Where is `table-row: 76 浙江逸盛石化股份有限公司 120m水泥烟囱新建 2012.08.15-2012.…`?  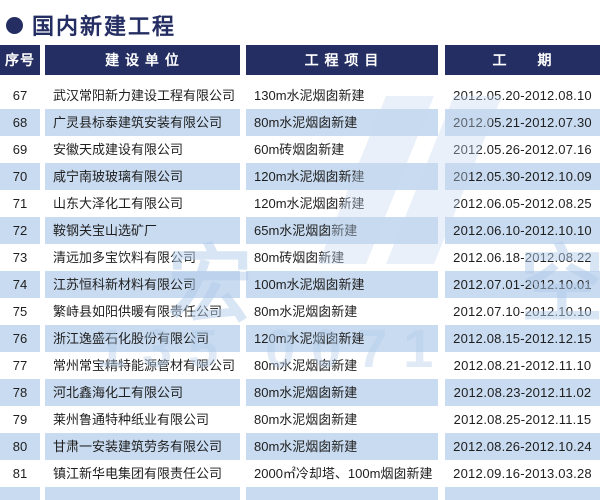
table-row: 76 浙江逸盛石化股份有限公司 120m水泥烟囱新建 2012.08.15-2012.… is located at coordinates (300, 338).